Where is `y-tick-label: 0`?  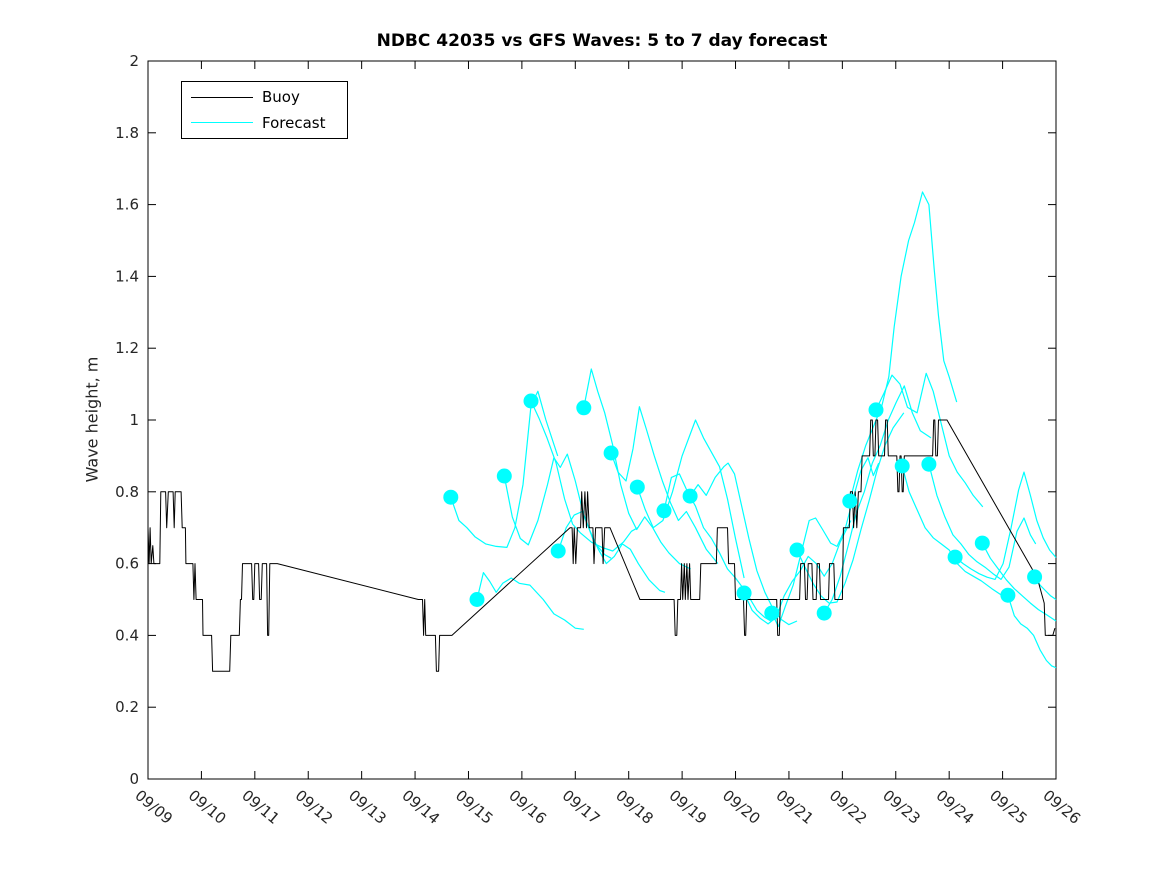 y-tick-label: 0 is located at coordinates (134, 779).